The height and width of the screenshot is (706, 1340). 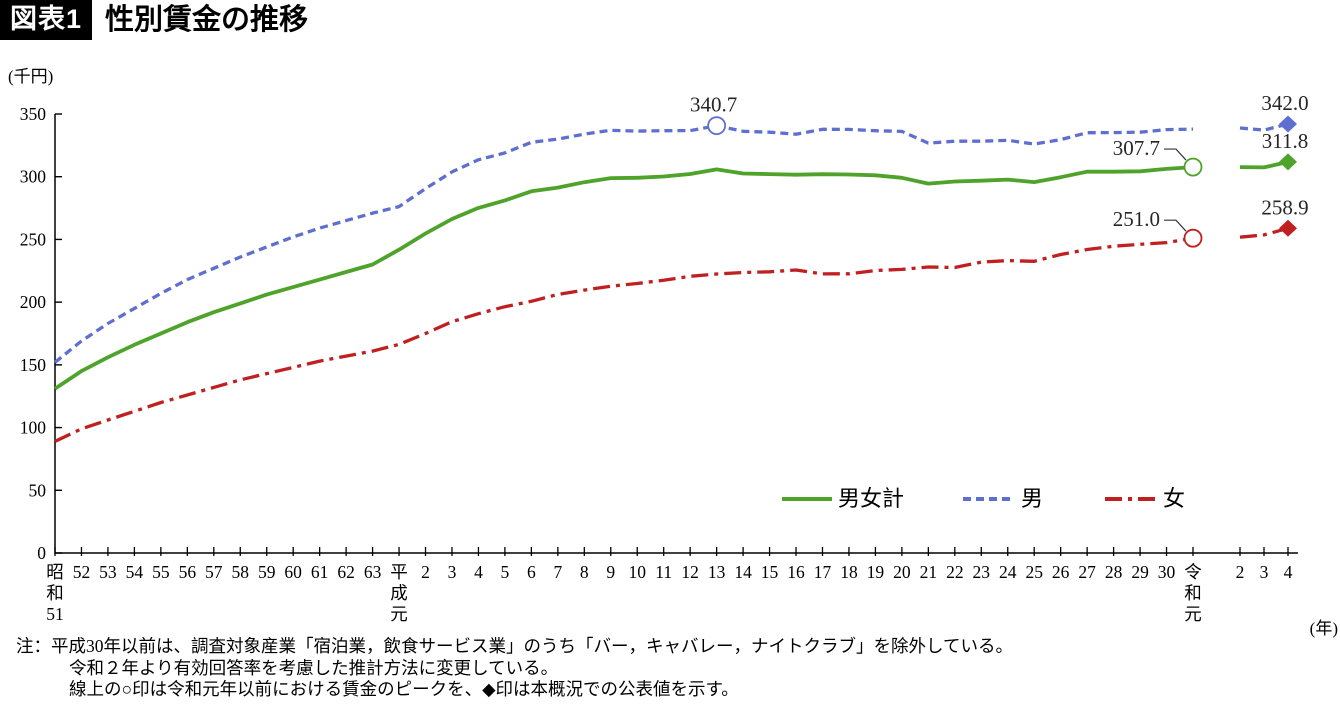 What do you see at coordinates (33, 646) in the screenshot?
I see `footnote-prefix: 注：` at bounding box center [33, 646].